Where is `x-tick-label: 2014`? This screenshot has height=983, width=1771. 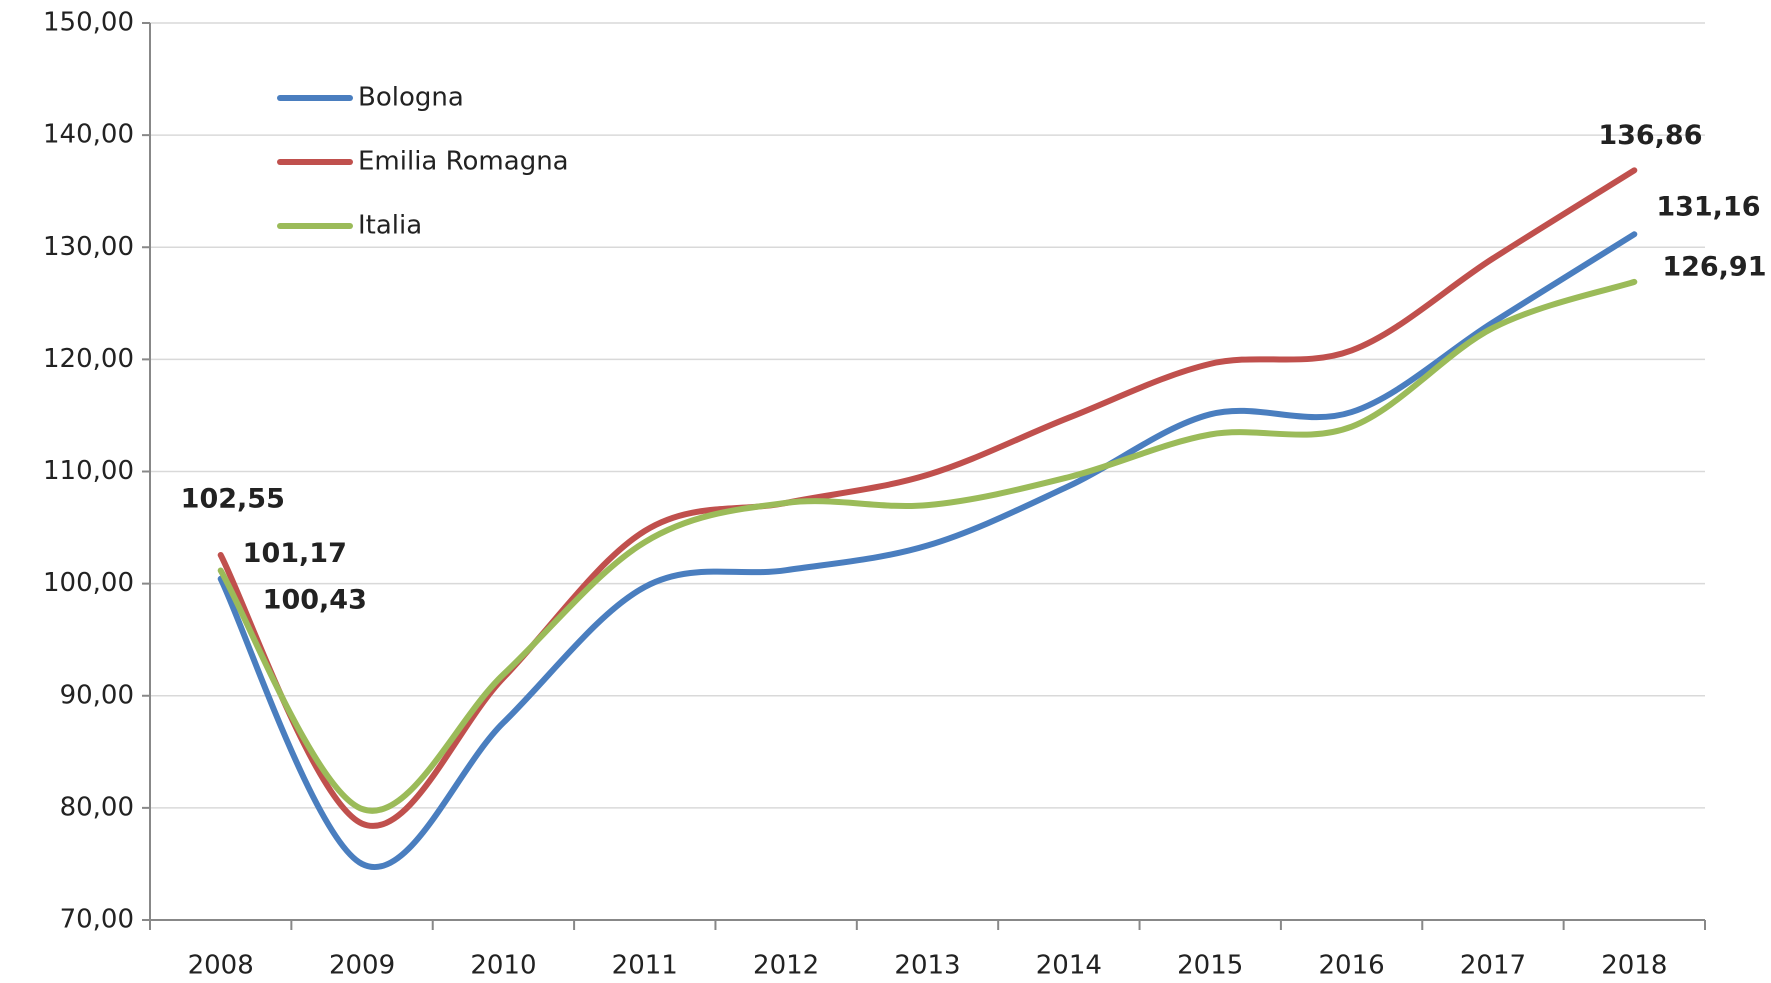 x-tick-label: 2014 is located at coordinates (1069, 966).